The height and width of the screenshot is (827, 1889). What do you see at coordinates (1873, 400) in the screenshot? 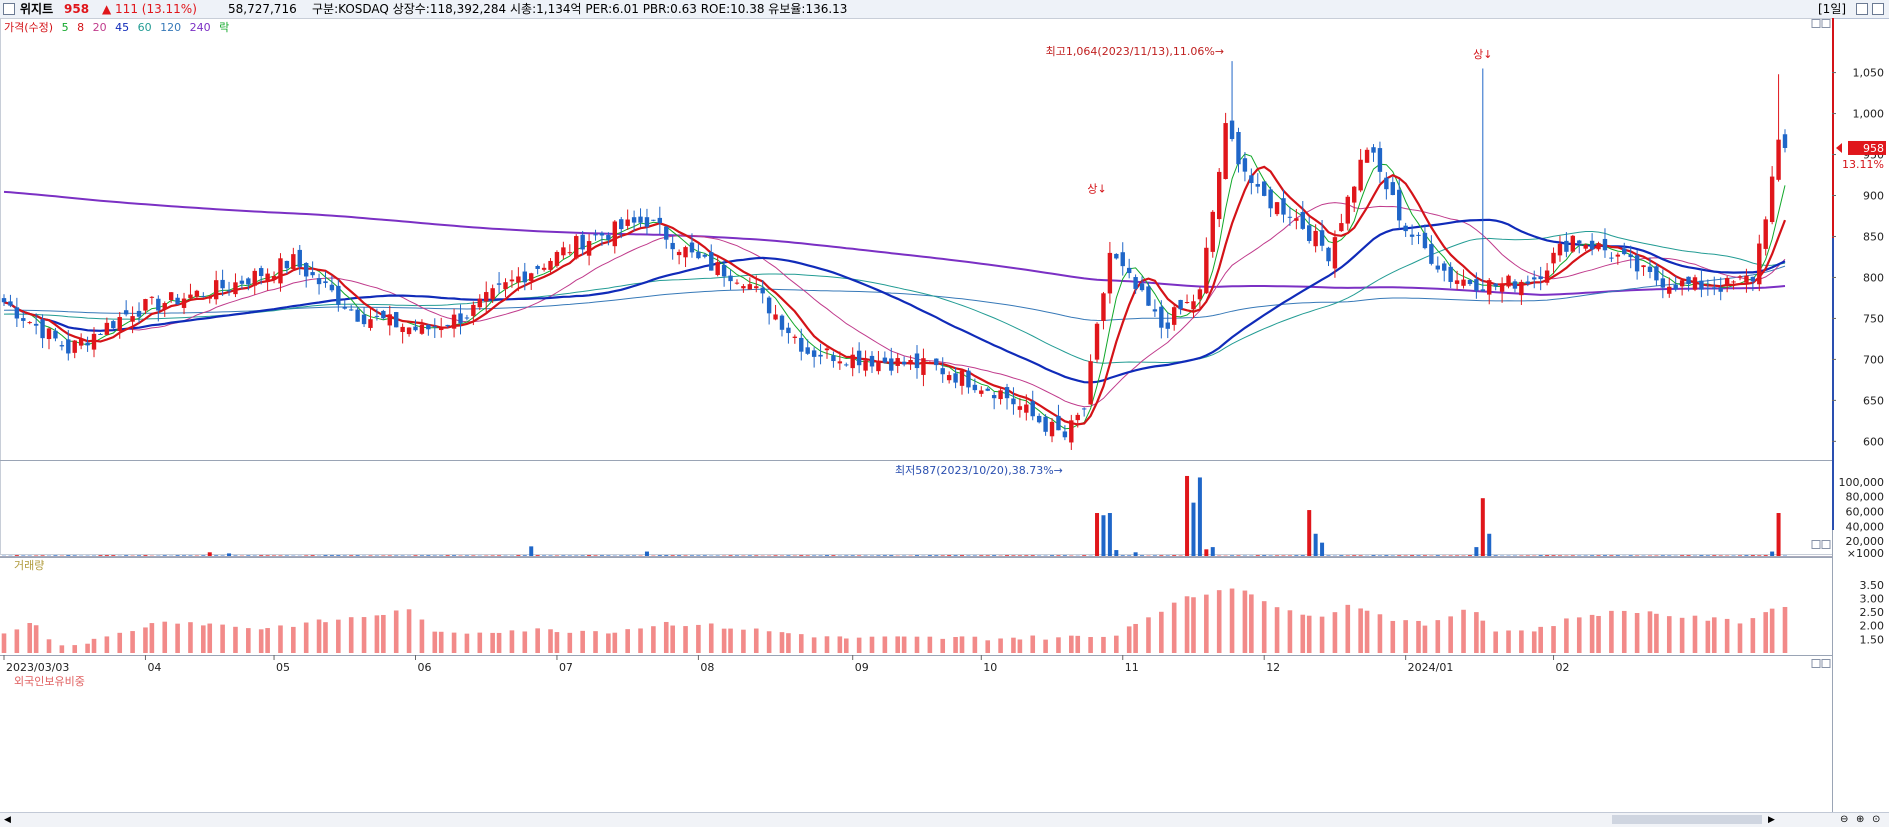
I see `price-tick-label: 650` at bounding box center [1873, 400].